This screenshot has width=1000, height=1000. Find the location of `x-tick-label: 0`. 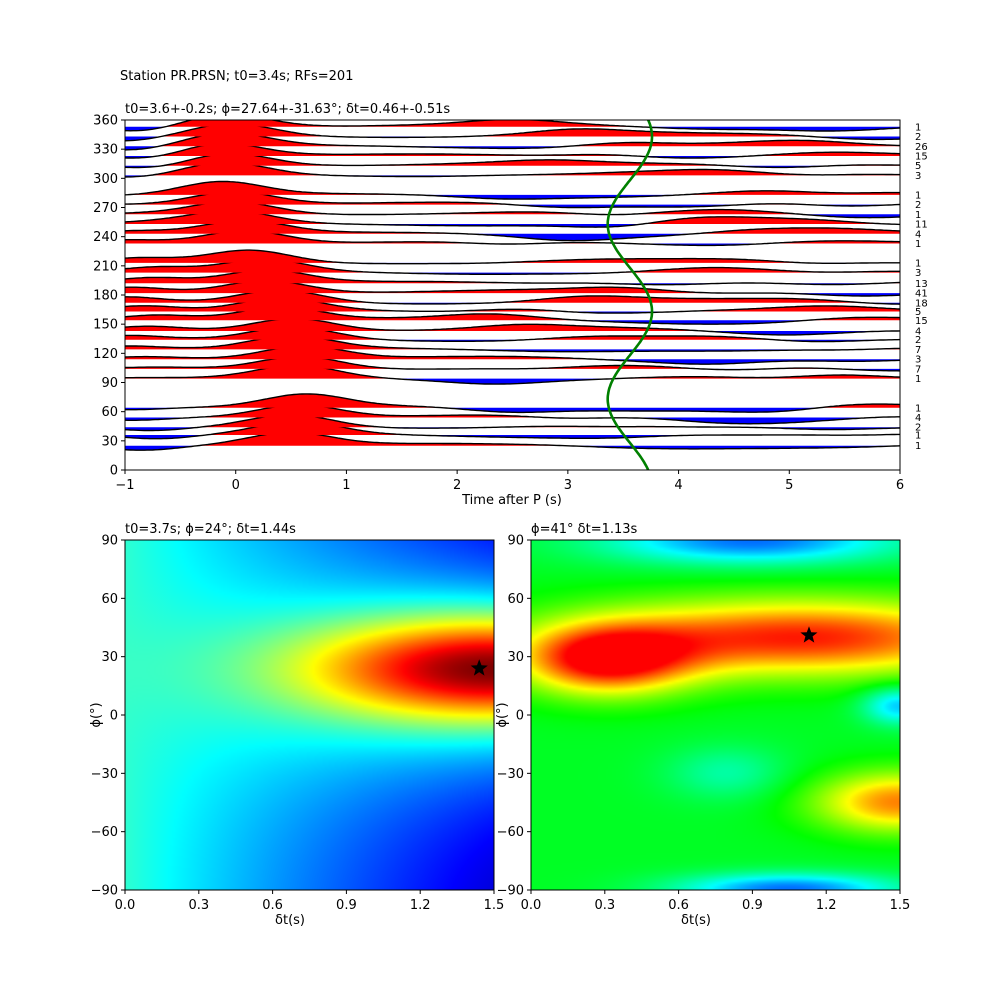

x-tick-label: 0 is located at coordinates (236, 485).